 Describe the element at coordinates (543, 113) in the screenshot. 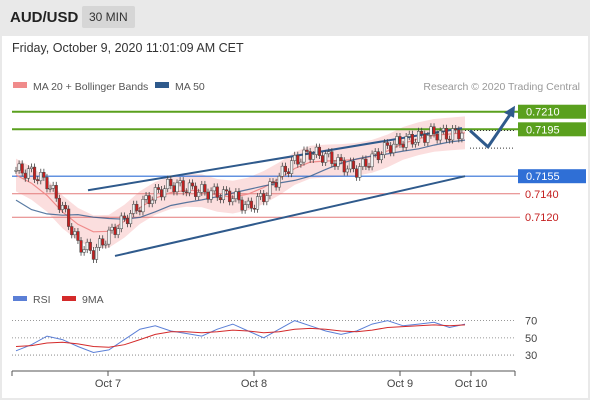

I see `level-label-resistance: 0.7210` at that location.